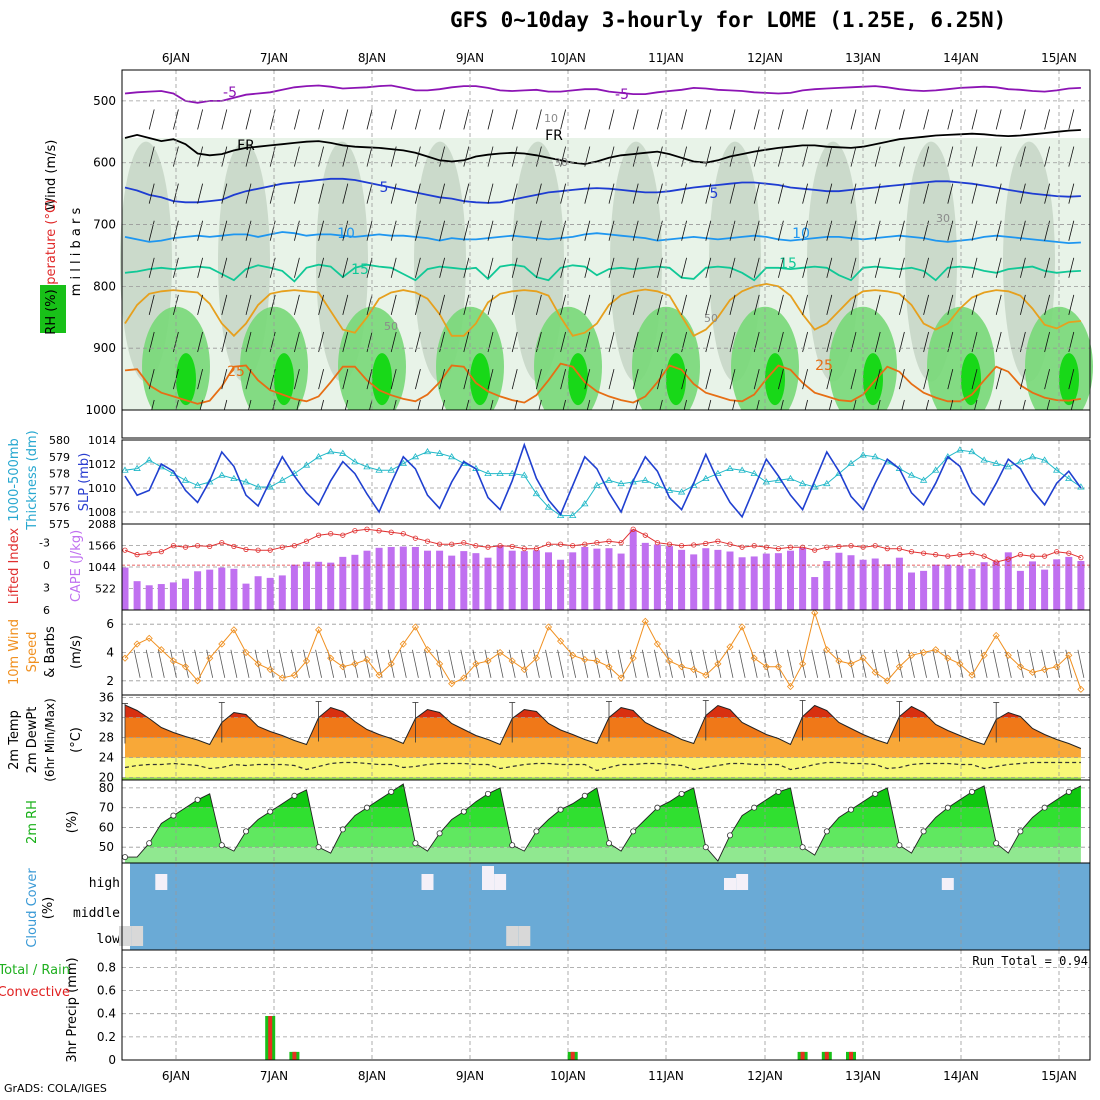  What do you see at coordinates (603, 822) in the screenshot?
I see `rh-line` at bounding box center [603, 822].